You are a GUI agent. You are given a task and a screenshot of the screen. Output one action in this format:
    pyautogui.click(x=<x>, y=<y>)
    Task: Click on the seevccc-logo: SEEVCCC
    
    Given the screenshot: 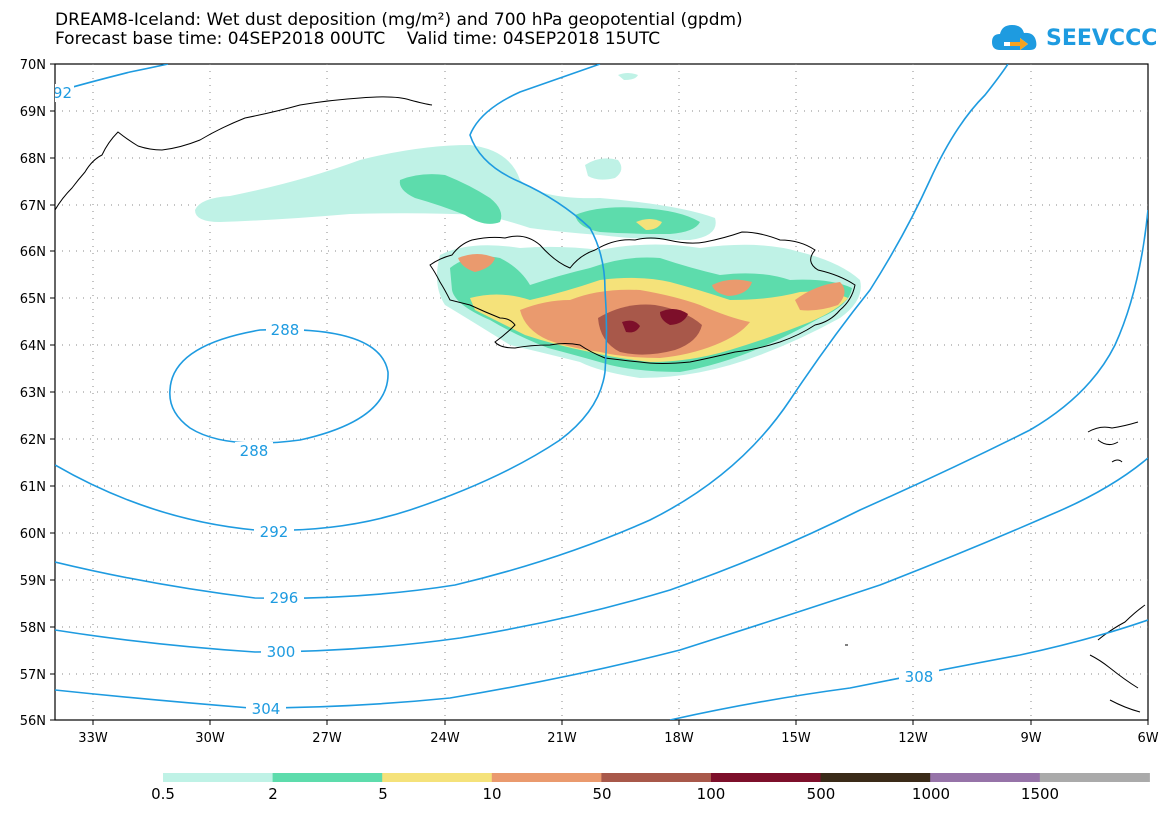 What is the action you would take?
    pyautogui.click(x=1073, y=38)
    